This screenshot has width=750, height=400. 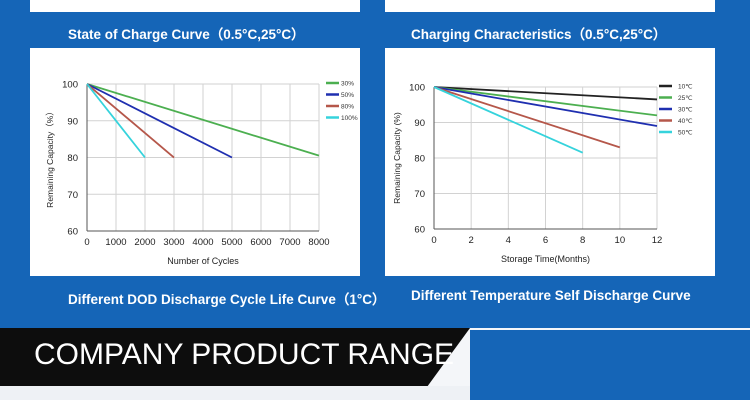 What do you see at coordinates (545, 240) in the screenshot?
I see `x-tick-label: 6` at bounding box center [545, 240].